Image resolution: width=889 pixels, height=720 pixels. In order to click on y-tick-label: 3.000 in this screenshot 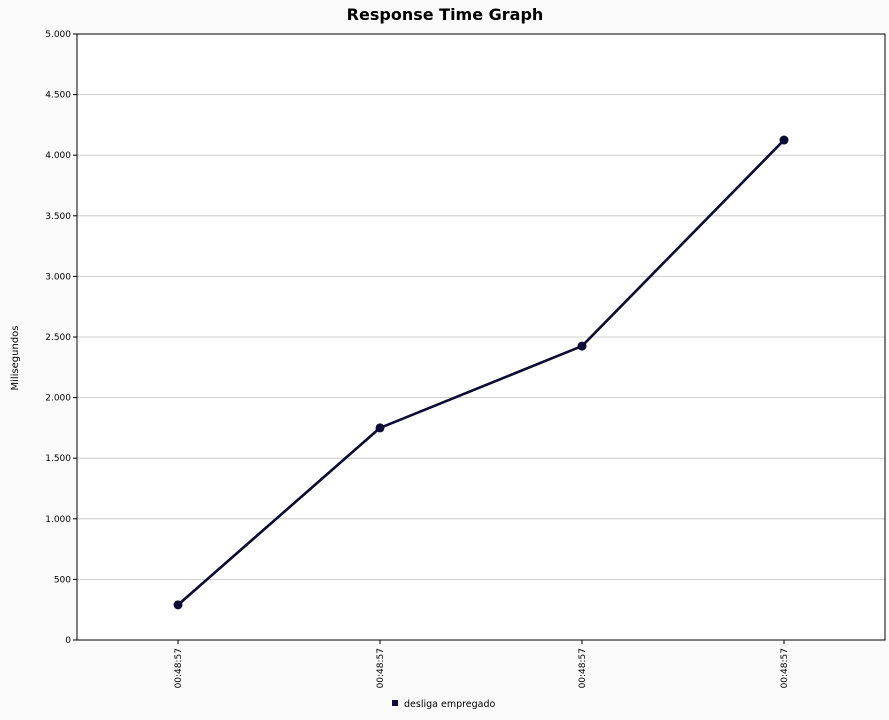, I will do `click(58, 277)`.